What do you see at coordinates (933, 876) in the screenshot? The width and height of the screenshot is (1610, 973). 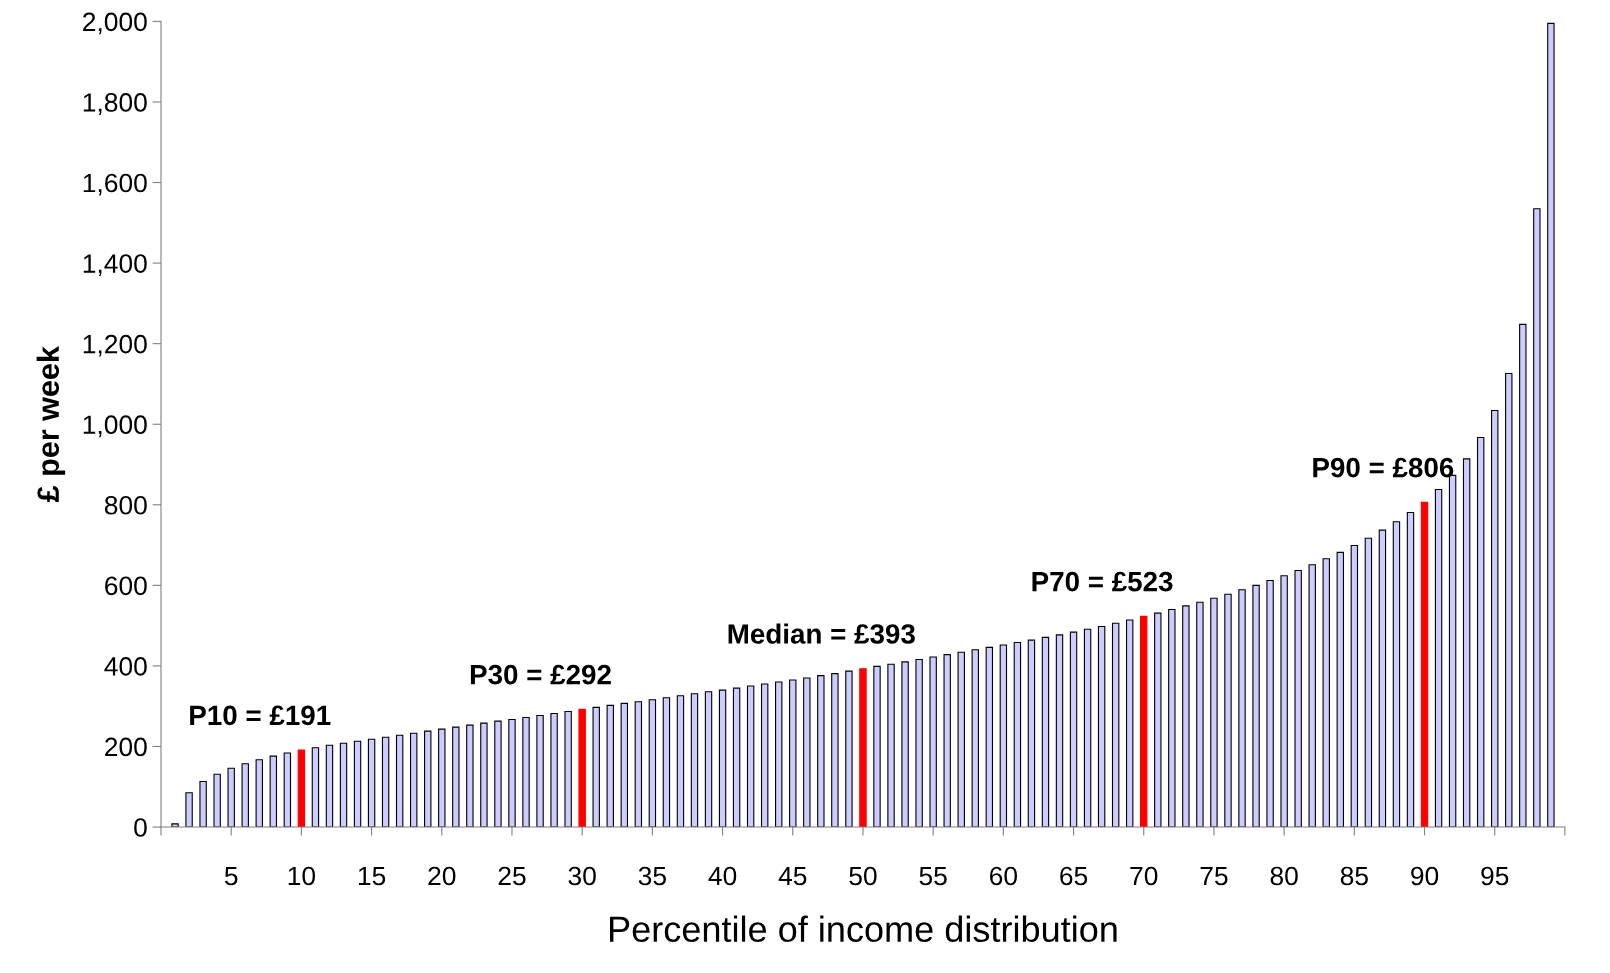 I see `x-tick-label: 55` at bounding box center [933, 876].